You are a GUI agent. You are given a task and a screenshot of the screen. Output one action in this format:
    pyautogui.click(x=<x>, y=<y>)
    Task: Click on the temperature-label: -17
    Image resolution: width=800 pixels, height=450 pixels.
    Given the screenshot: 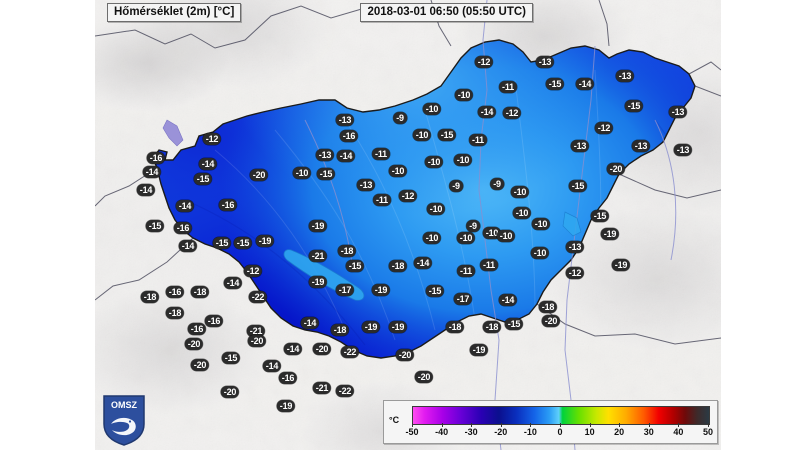 What is the action you would take?
    pyautogui.click(x=463, y=299)
    